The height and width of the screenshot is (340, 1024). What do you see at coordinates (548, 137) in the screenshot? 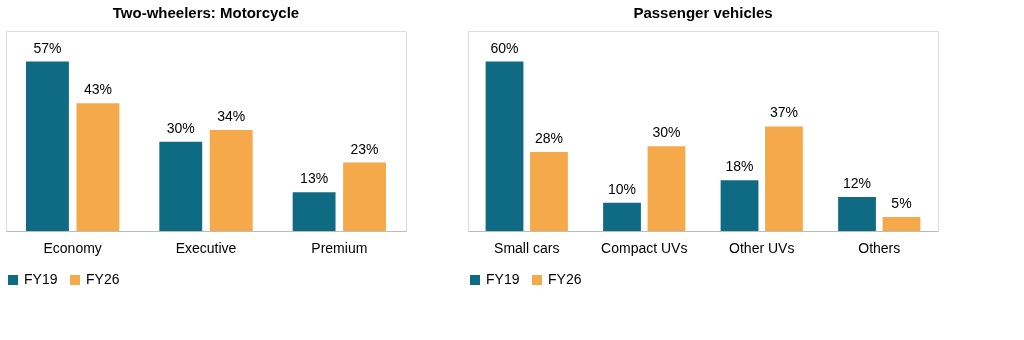
I see `data-label: 28%` at bounding box center [548, 137].